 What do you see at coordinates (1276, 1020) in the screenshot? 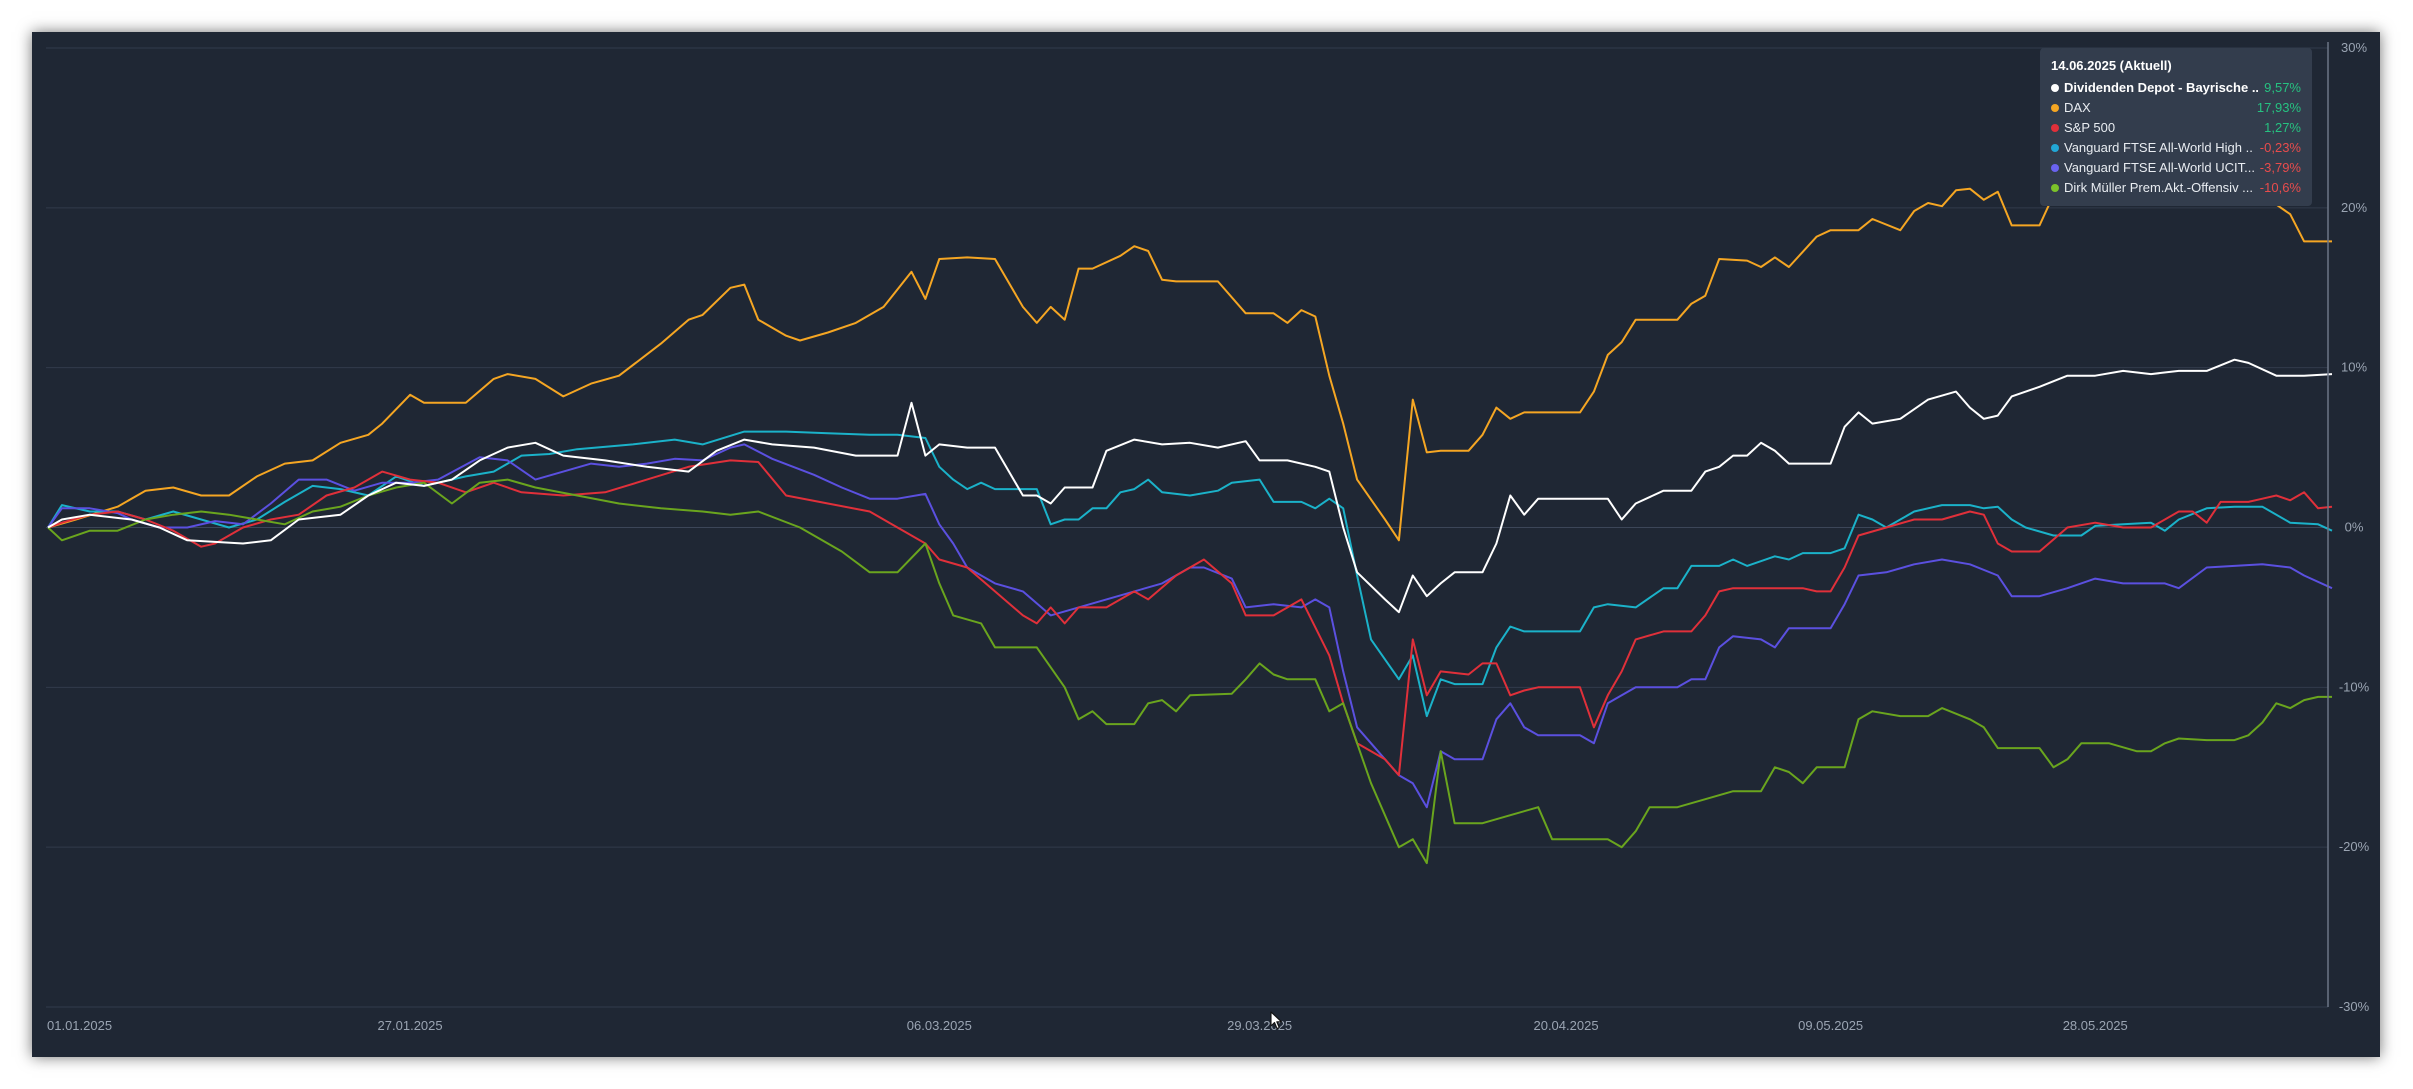
I see `mouse-pointer-icon` at bounding box center [1276, 1020].